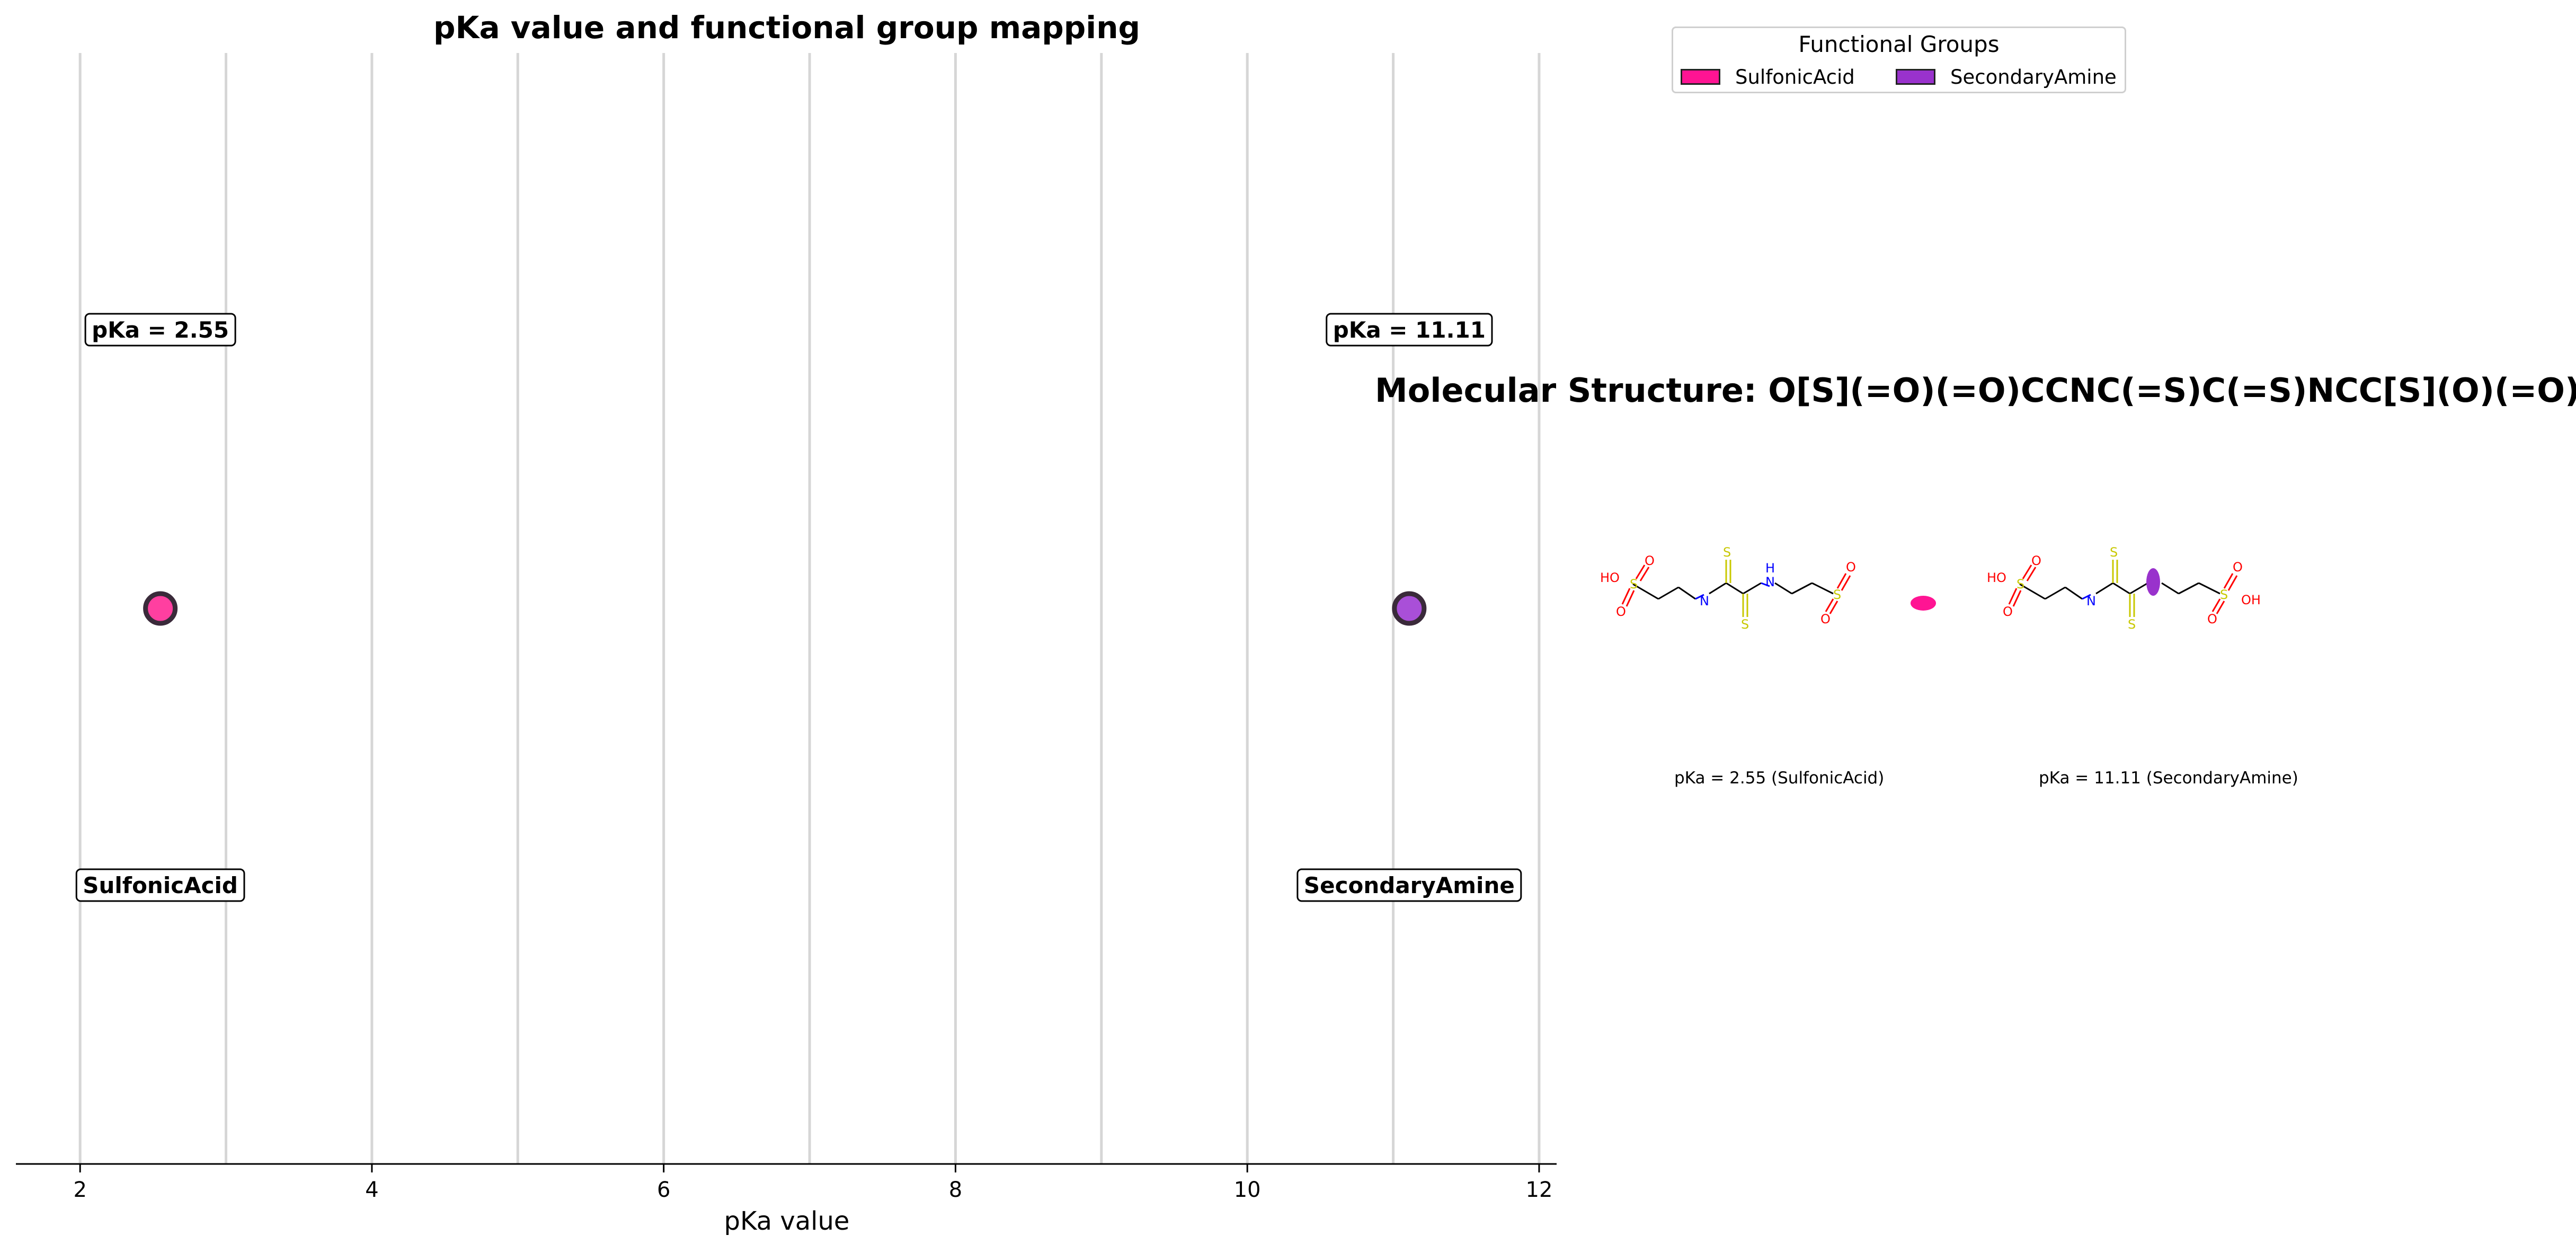  What do you see at coordinates (1795, 77) in the screenshot?
I see `legend-label-sulfonic-acid: SulfonicAcid` at bounding box center [1795, 77].